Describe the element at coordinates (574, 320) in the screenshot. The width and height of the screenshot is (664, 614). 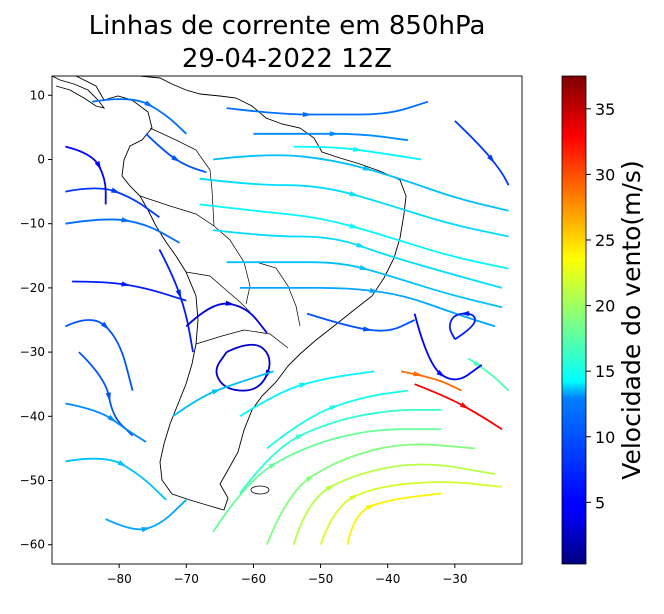
I see `colorbar-gradient` at that location.